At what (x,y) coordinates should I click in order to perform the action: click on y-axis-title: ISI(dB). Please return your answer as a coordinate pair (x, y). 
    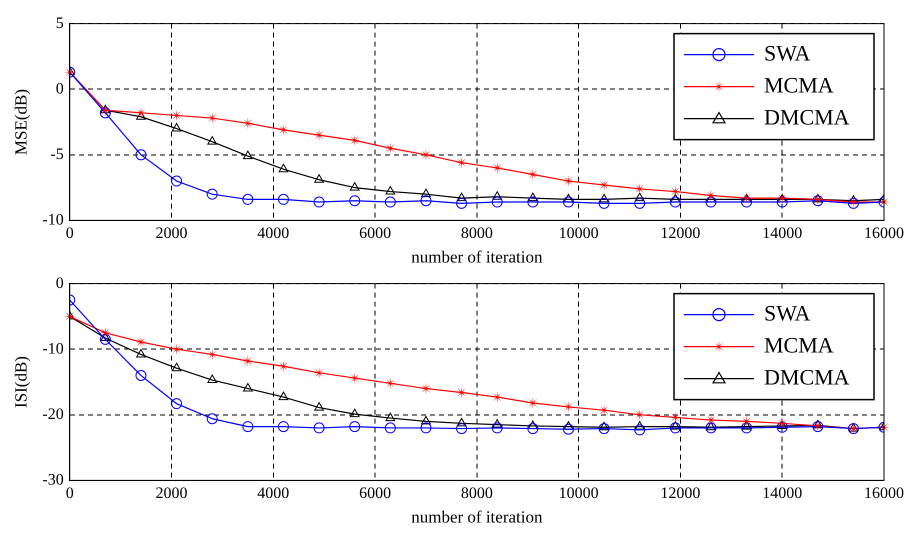
    Looking at the image, I should click on (21, 382).